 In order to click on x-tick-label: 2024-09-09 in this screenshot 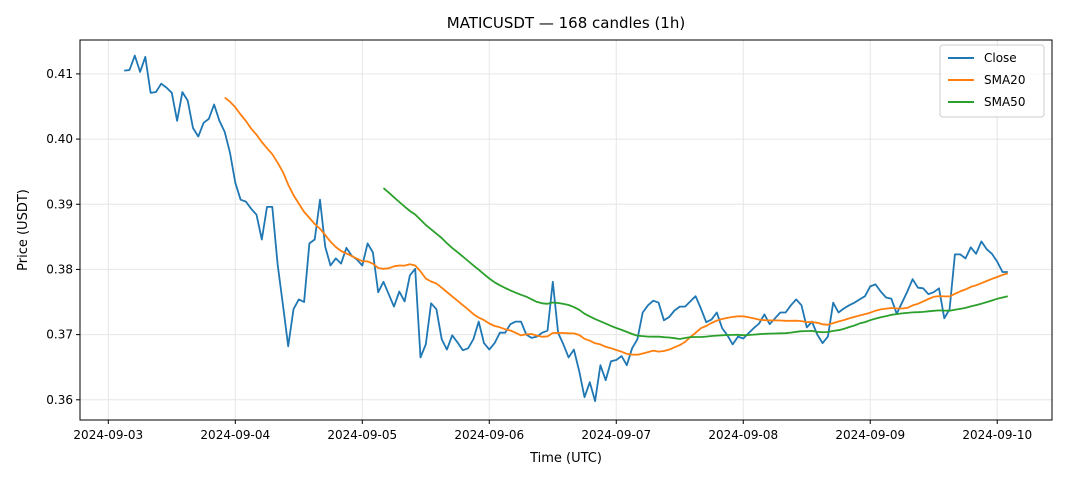, I will do `click(870, 435)`.